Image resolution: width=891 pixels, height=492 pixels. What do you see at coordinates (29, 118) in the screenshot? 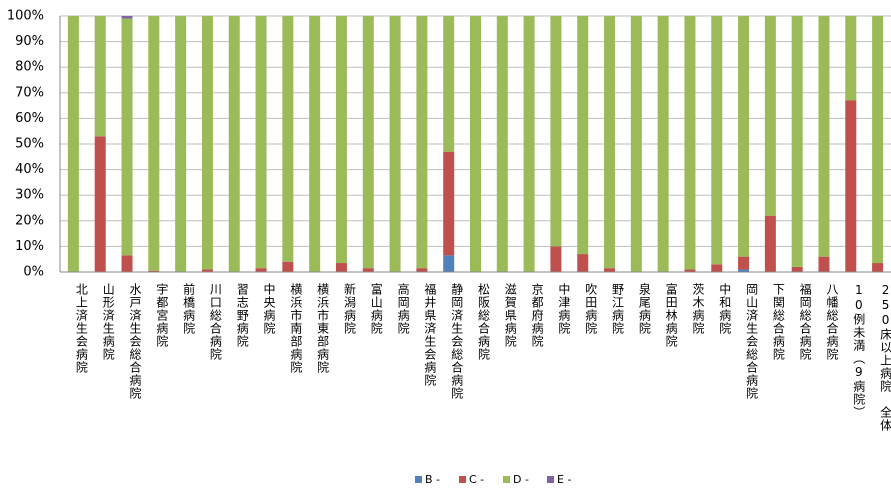
I see `y-tick-label: 60%` at bounding box center [29, 118].